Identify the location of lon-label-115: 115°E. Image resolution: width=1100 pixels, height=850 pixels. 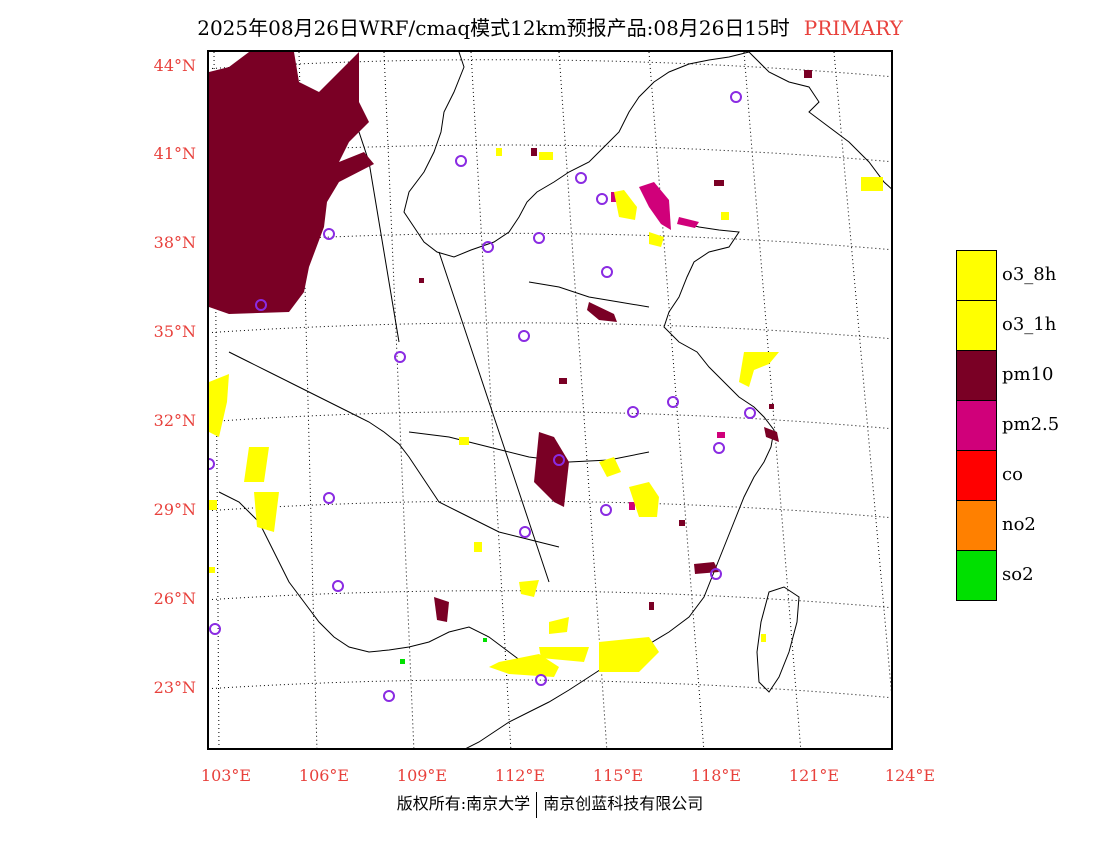
(618, 775).